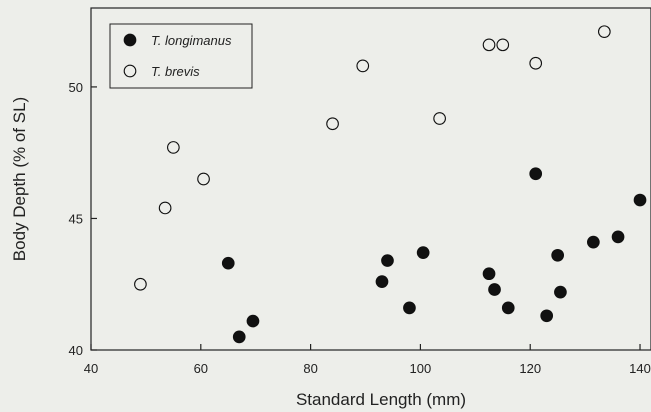  What do you see at coordinates (19, 179) in the screenshot?
I see `y-axis-title: Body Depth (% of SL)` at bounding box center [19, 179].